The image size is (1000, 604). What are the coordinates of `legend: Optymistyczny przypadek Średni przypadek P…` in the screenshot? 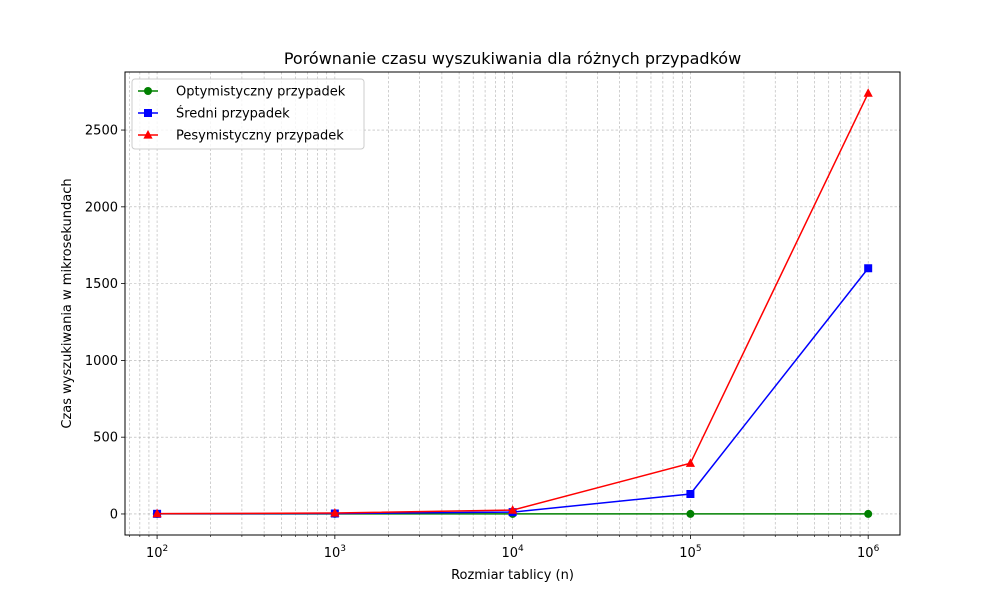 It's located at (248, 114).